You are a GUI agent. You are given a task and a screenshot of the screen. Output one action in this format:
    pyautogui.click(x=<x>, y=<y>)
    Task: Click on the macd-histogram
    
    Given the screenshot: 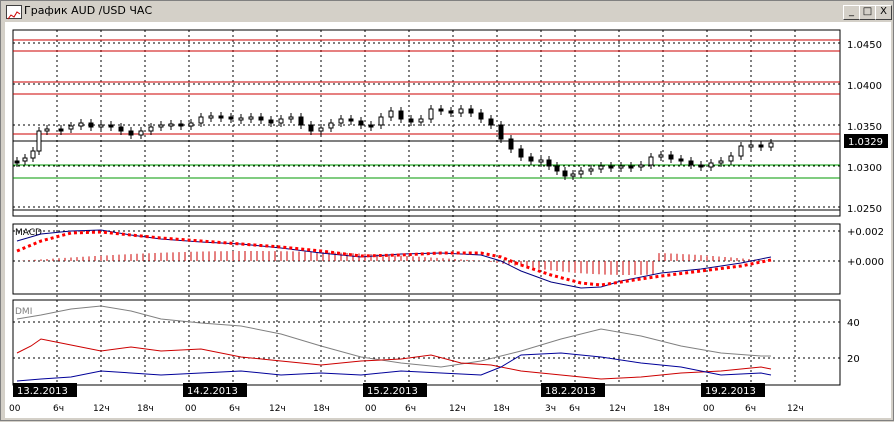 What is the action you would take?
    pyautogui.click(x=392, y=263)
    